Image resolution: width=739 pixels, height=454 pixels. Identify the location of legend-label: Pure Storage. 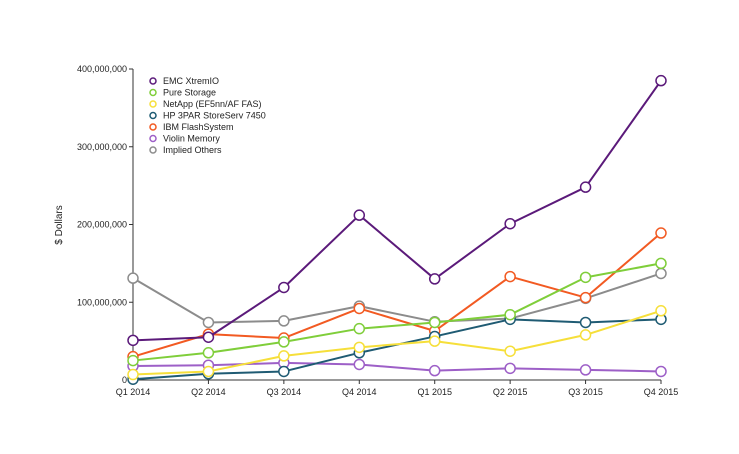
(189, 93).